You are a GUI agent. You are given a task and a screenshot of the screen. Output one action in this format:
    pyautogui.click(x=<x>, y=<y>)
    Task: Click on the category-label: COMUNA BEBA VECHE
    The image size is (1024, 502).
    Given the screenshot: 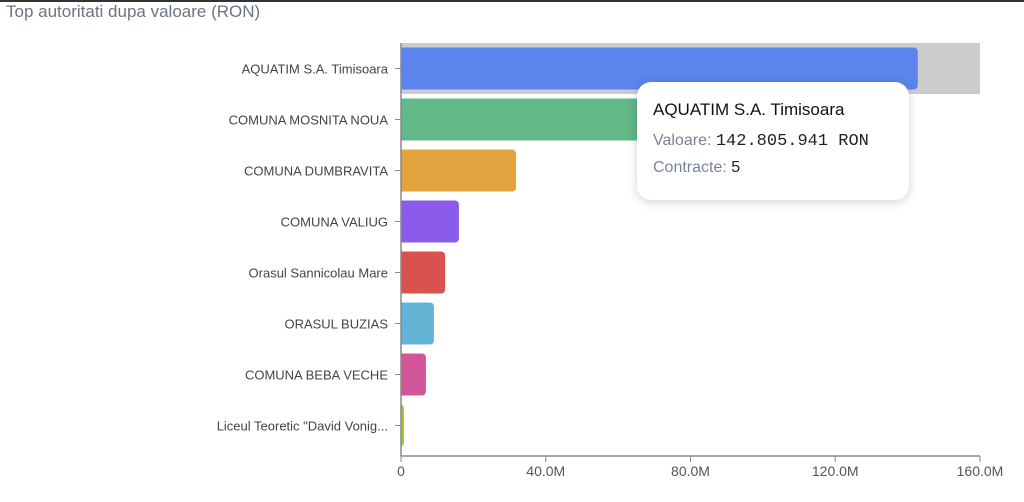 What is the action you would take?
    pyautogui.click(x=316, y=375)
    